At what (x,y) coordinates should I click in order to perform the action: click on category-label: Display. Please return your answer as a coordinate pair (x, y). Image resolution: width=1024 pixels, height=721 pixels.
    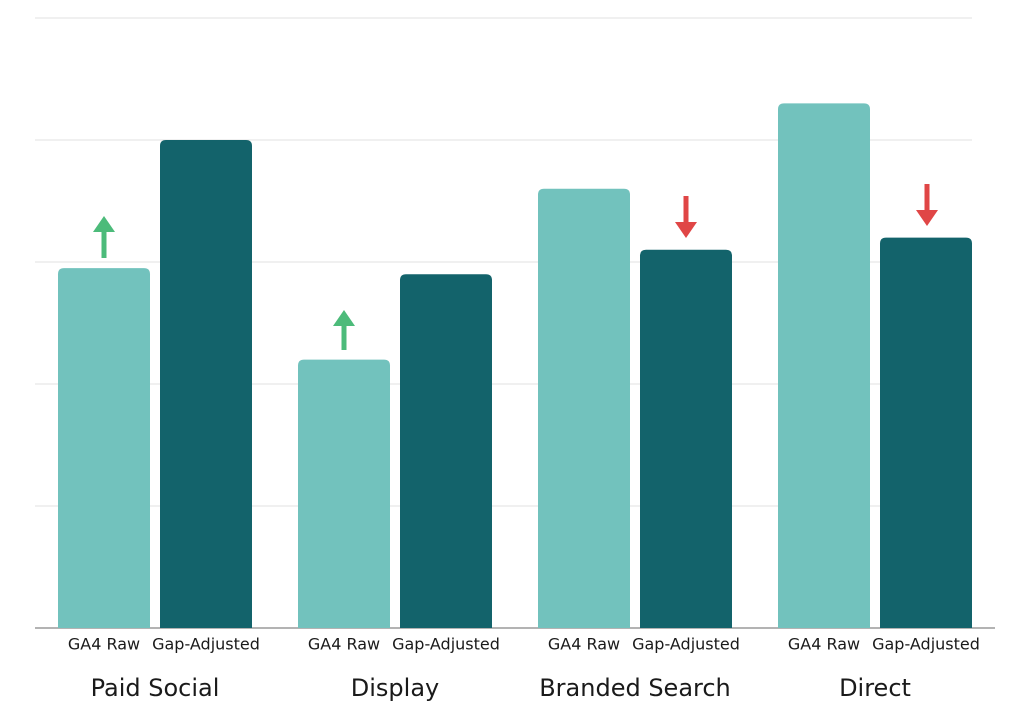
    Looking at the image, I should click on (395, 688).